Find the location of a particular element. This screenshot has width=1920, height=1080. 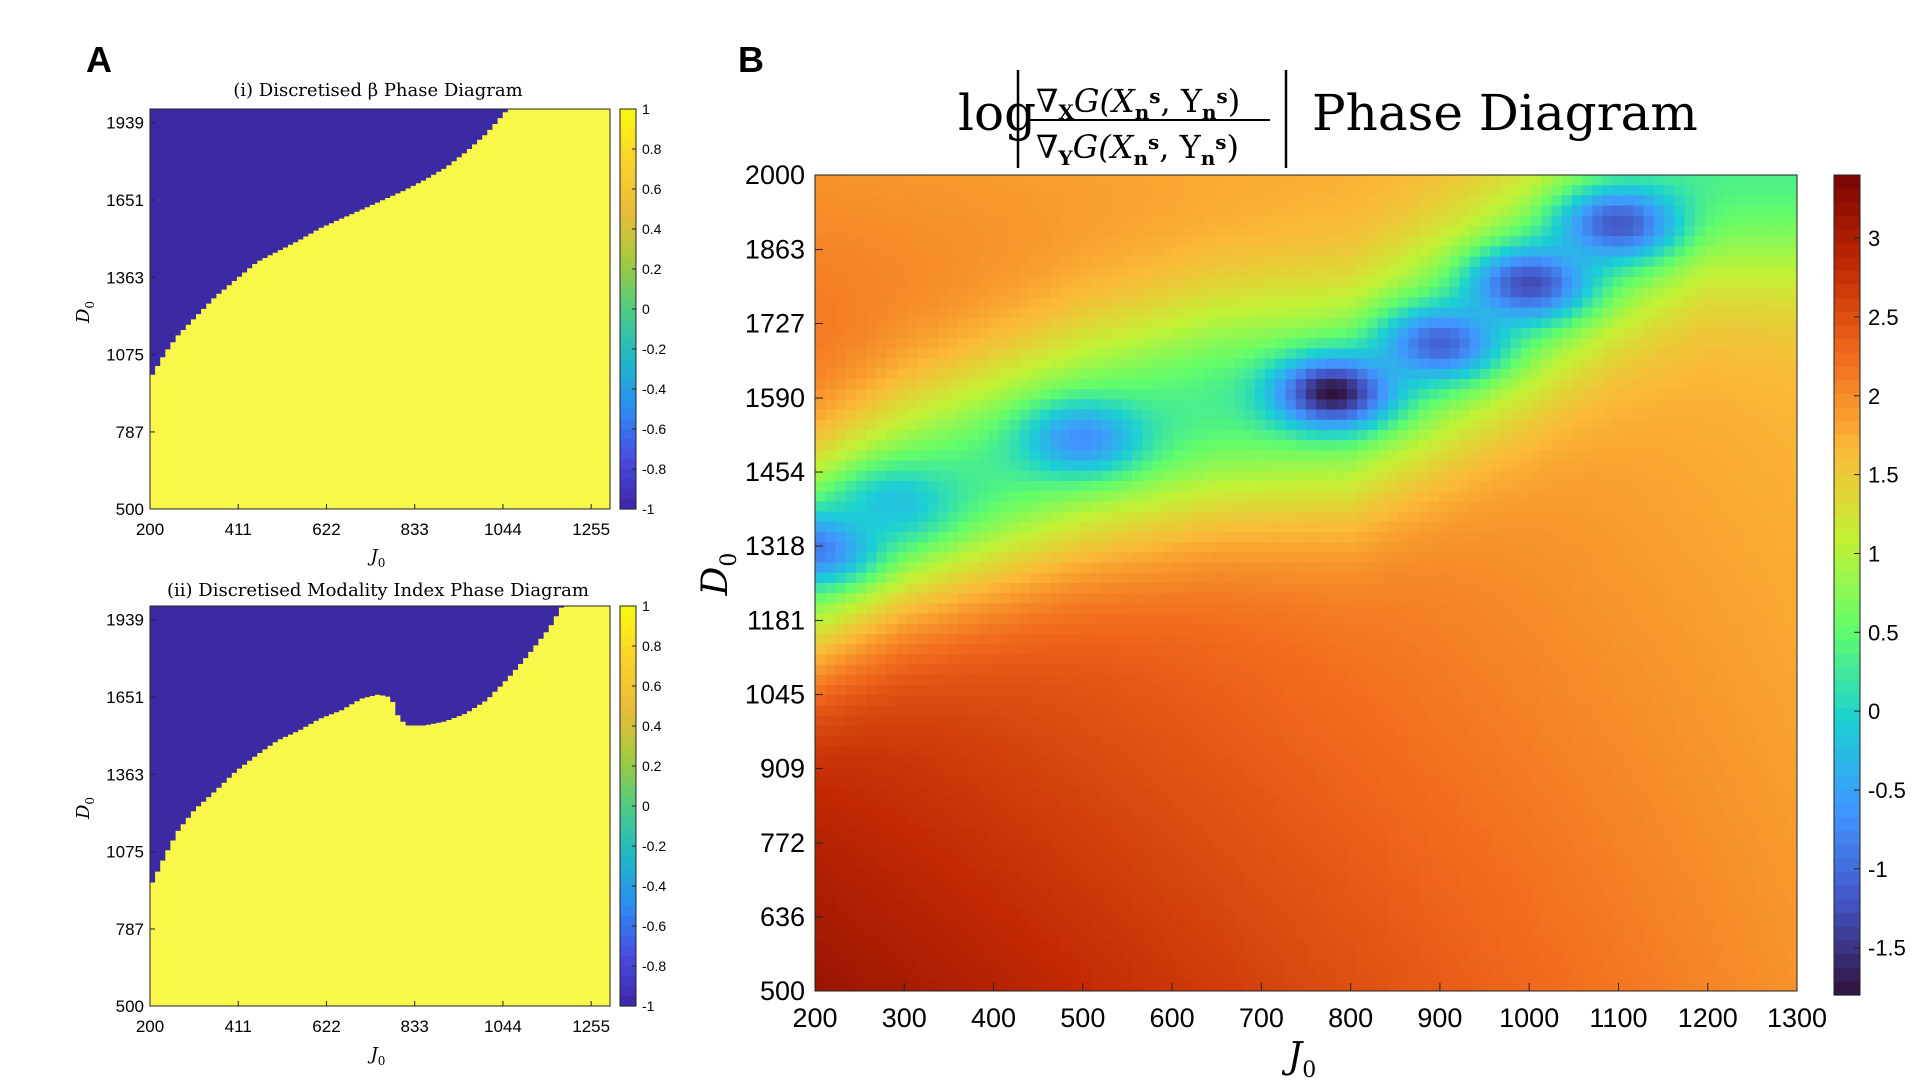

panel-b-title-num-s1: s is located at coordinates (1154, 96).